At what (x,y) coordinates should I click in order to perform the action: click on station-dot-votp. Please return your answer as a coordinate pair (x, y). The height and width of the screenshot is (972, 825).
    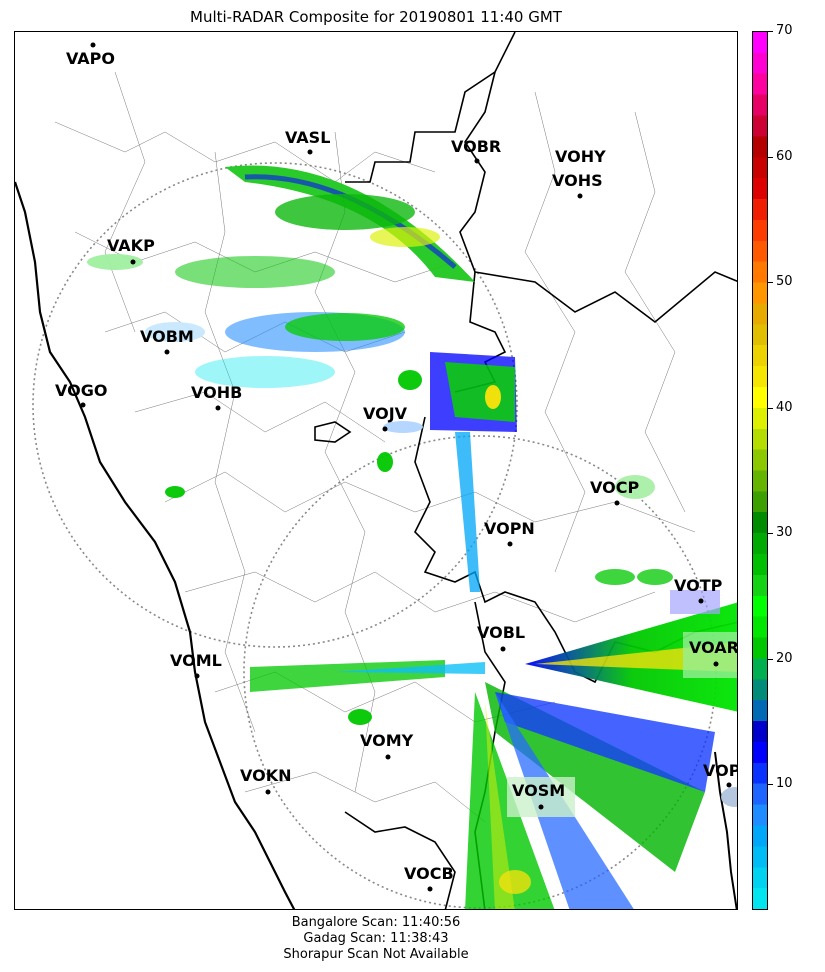
    Looking at the image, I should click on (701, 601).